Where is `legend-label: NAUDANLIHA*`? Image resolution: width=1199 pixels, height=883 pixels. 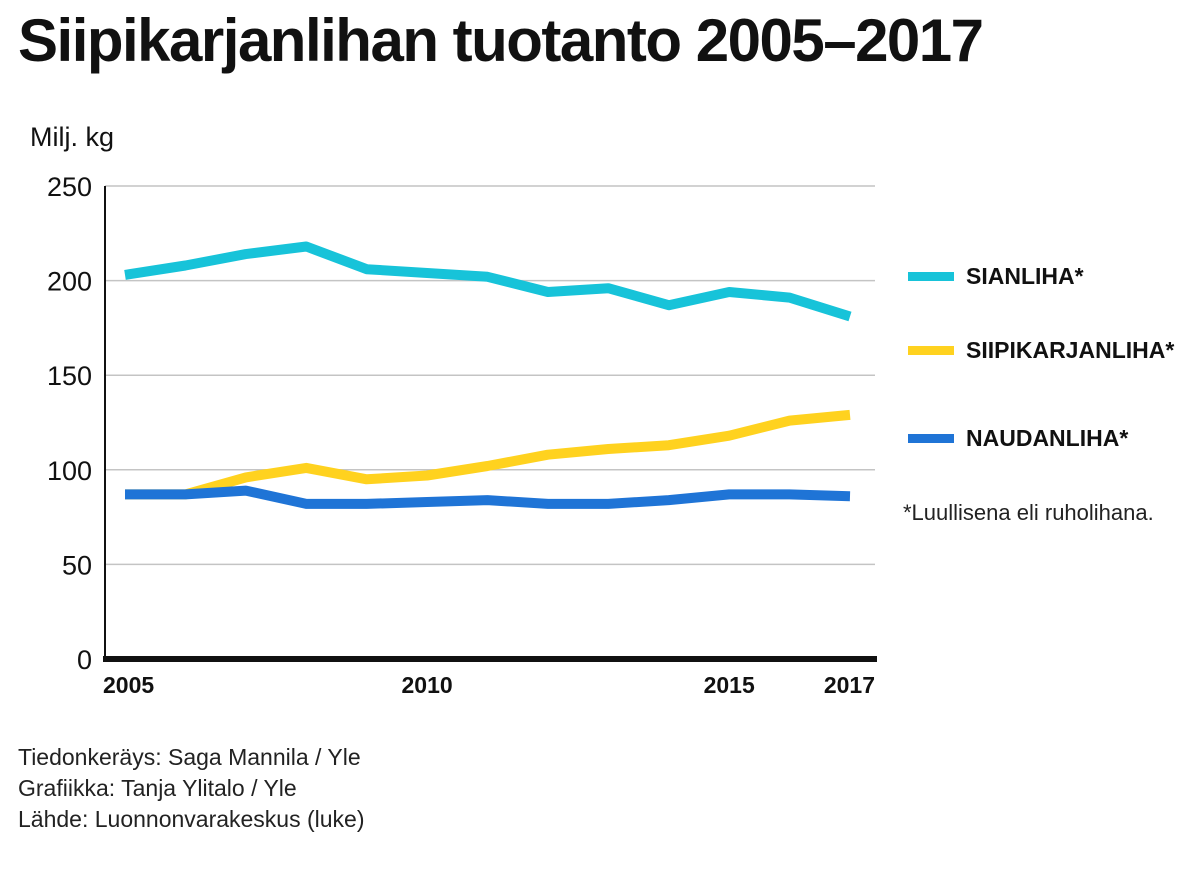
legend-label: NAUDANLIHA* is located at coordinates (1047, 438).